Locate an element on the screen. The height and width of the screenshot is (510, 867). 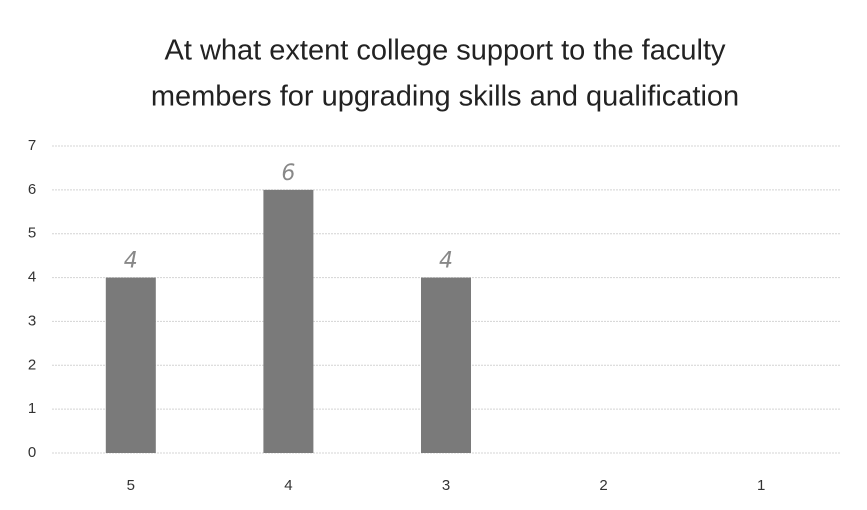
data-label: 6 is located at coordinates (288, 173).